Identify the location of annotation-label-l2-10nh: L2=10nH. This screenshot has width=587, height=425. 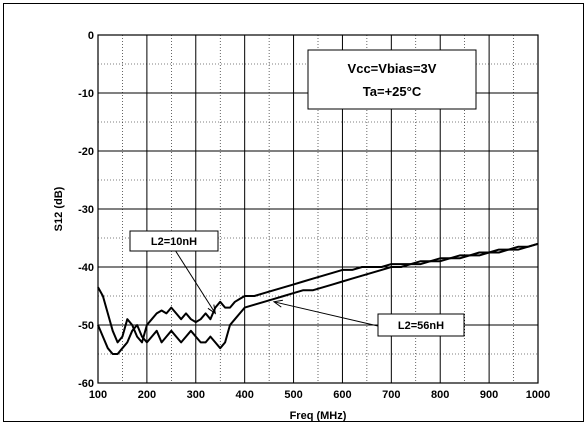
(174, 242).